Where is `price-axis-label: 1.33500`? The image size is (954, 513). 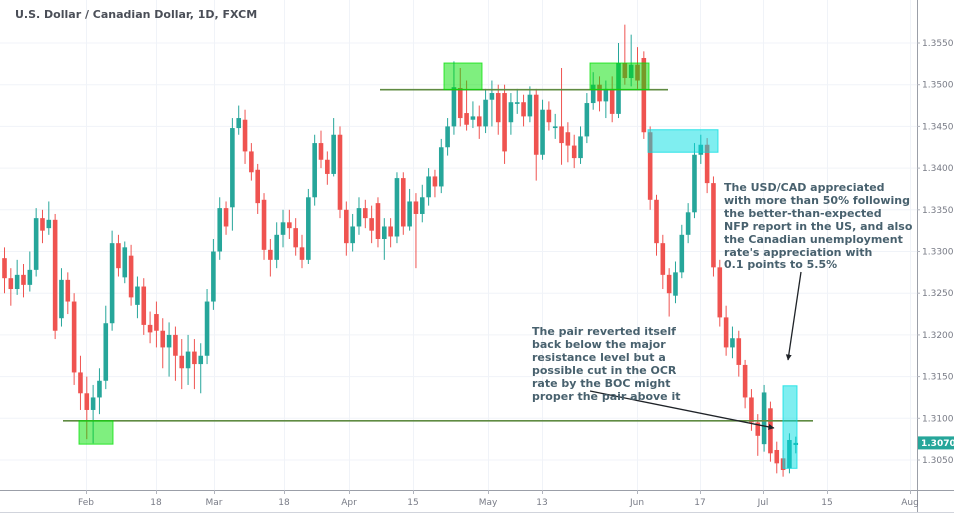 price-axis-label: 1.33500 is located at coordinates (938, 211).